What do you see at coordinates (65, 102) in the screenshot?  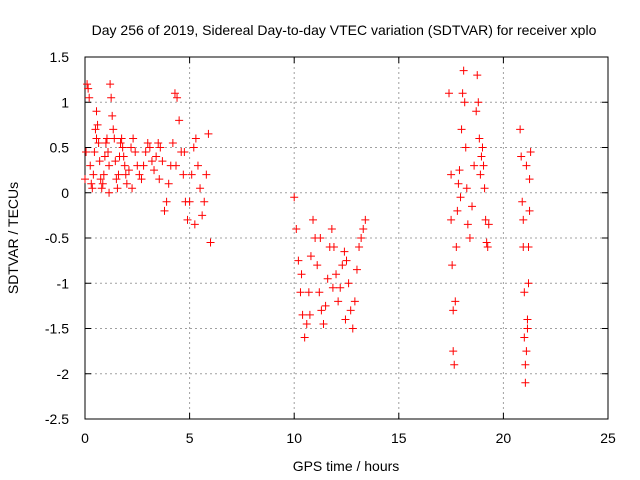 I see `y-tick-label: 1` at bounding box center [65, 102].